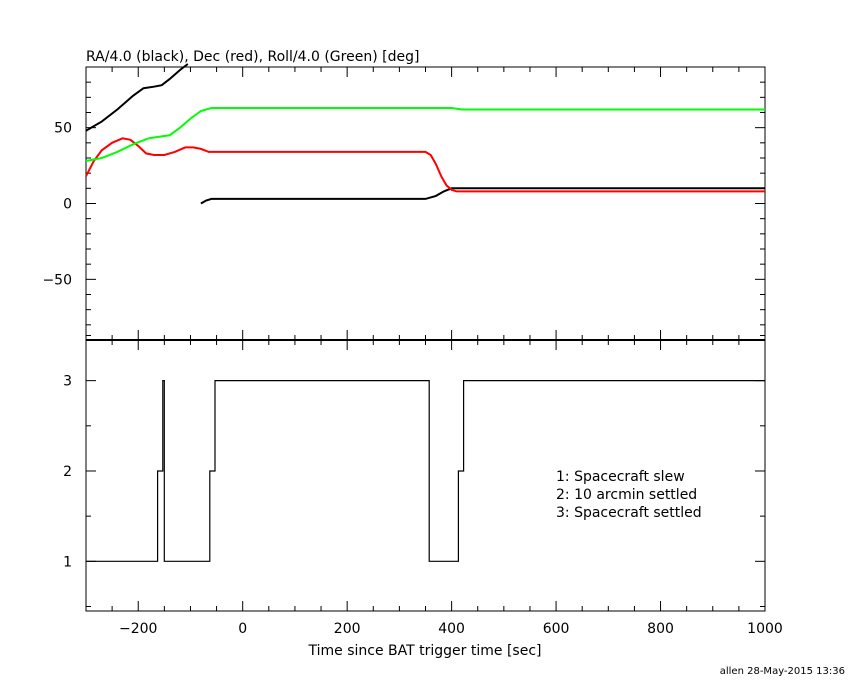  What do you see at coordinates (660, 629) in the screenshot?
I see `x-tick-label: 800` at bounding box center [660, 629].